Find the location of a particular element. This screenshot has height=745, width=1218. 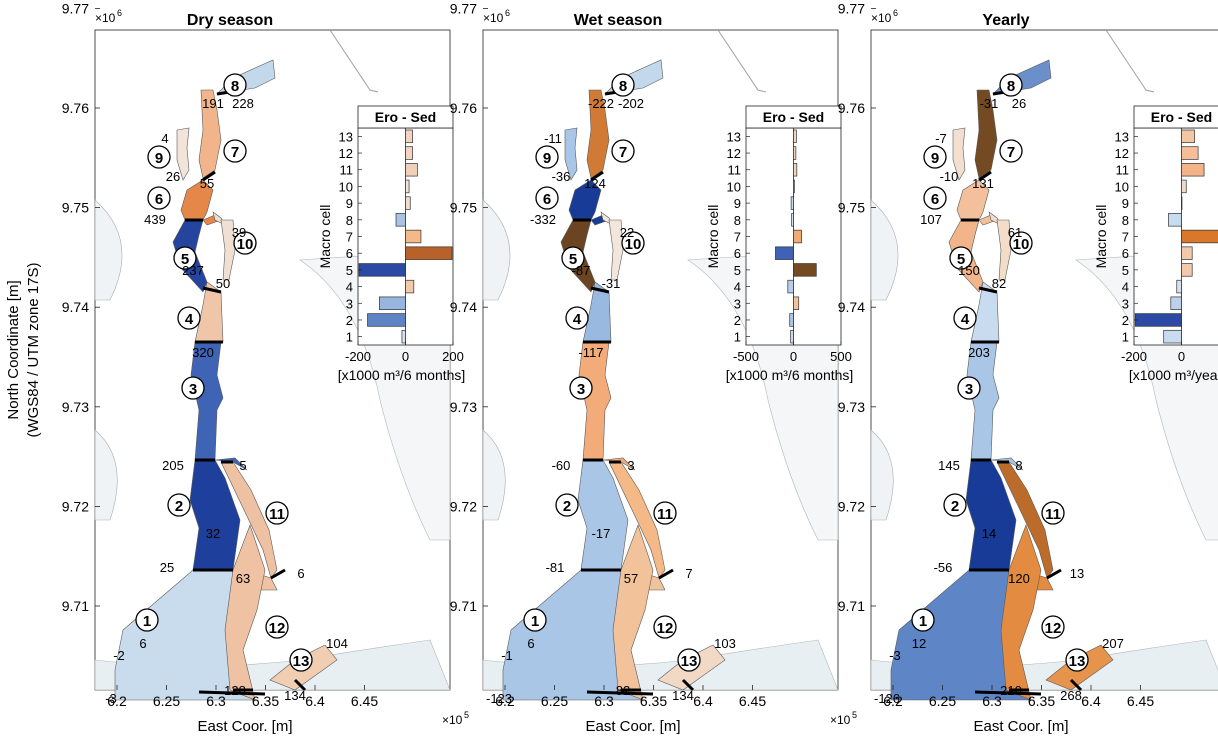

cell-number-label: 7 is located at coordinates (1011, 152).